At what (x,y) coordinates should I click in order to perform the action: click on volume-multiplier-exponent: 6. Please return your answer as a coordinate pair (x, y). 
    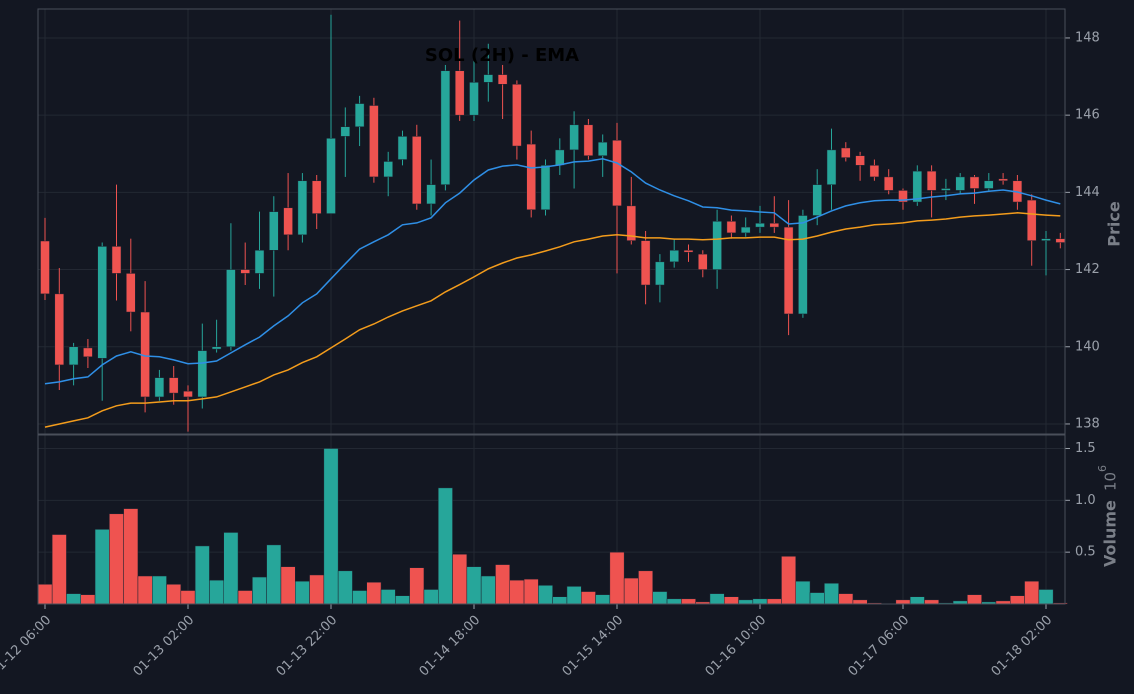
    Looking at the image, I should click on (1102, 468).